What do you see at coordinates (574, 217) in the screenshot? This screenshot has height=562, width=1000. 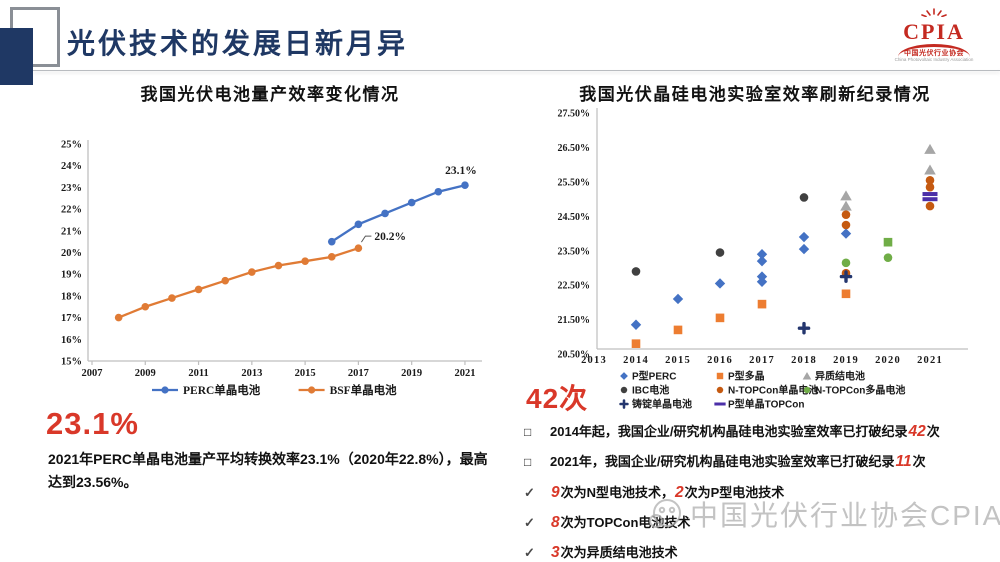 I see `svg-text: 24.50%` at bounding box center [574, 217].